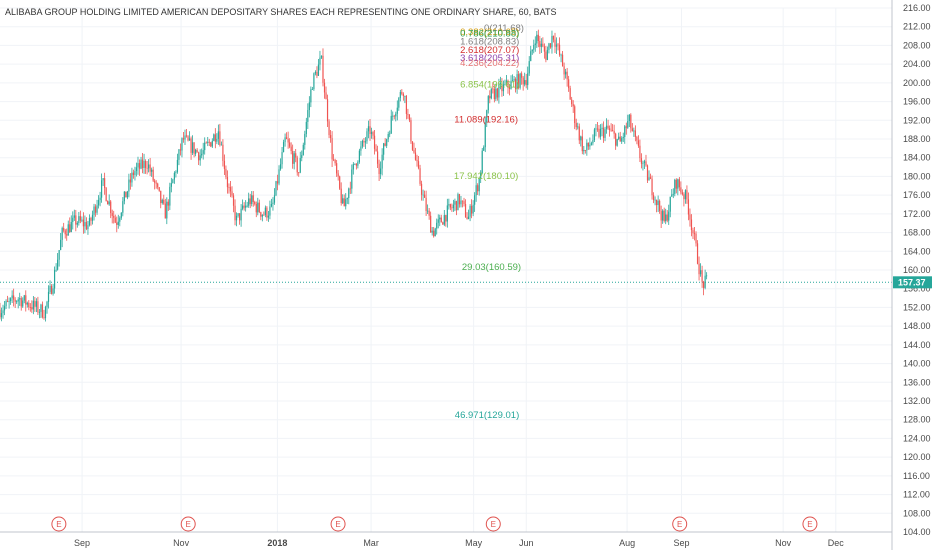  I want to click on x-tick-label: Nov, so click(783, 543).